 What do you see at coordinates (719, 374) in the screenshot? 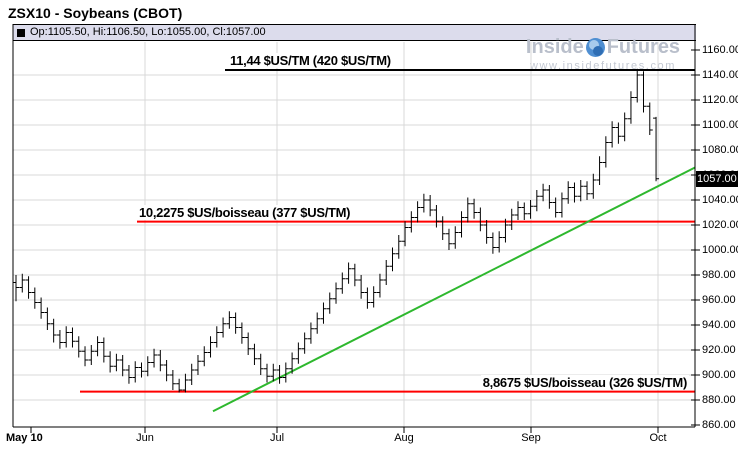
I see `y-axis-label: 900.00` at bounding box center [719, 374].